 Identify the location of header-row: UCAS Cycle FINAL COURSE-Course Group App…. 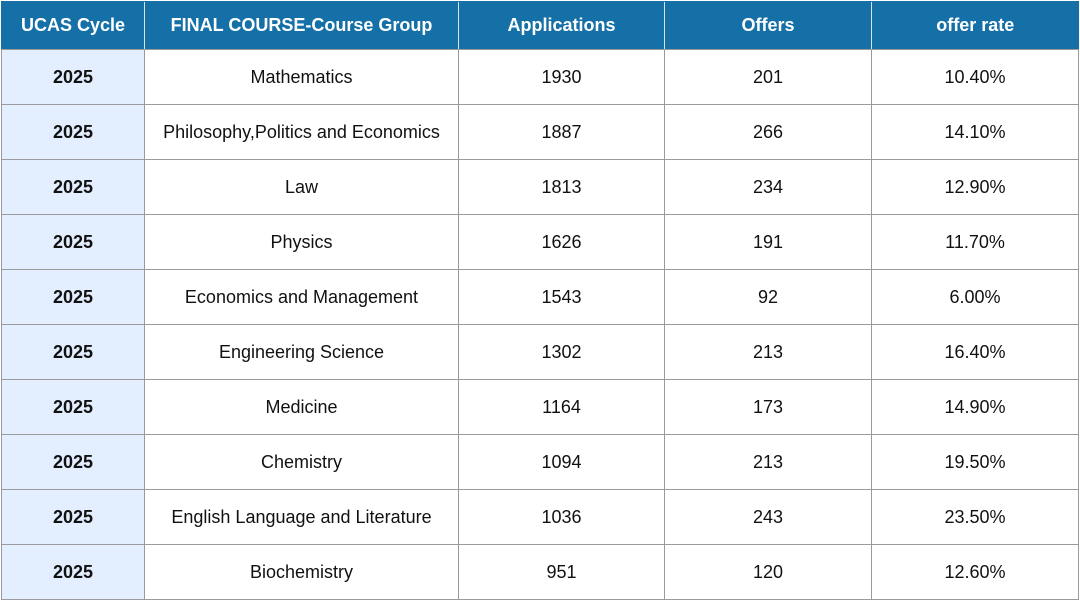
(540, 25).